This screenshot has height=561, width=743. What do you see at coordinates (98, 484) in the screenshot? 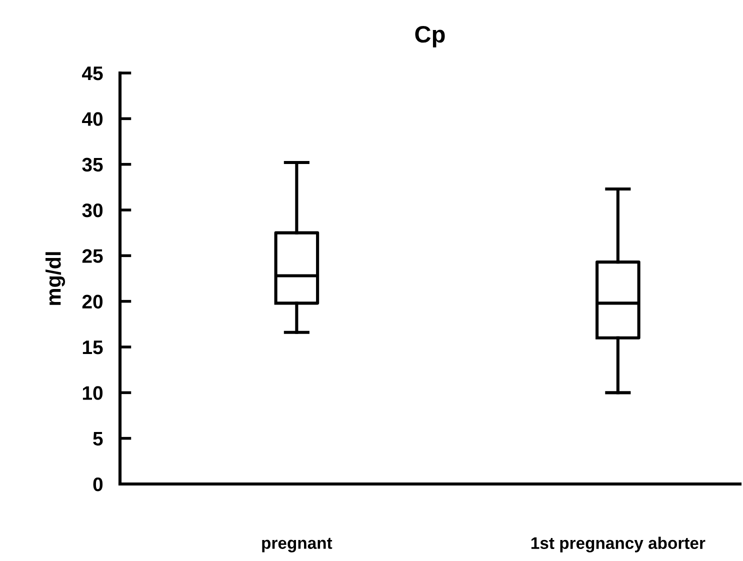
I see `y-tick-label: 0` at bounding box center [98, 484].